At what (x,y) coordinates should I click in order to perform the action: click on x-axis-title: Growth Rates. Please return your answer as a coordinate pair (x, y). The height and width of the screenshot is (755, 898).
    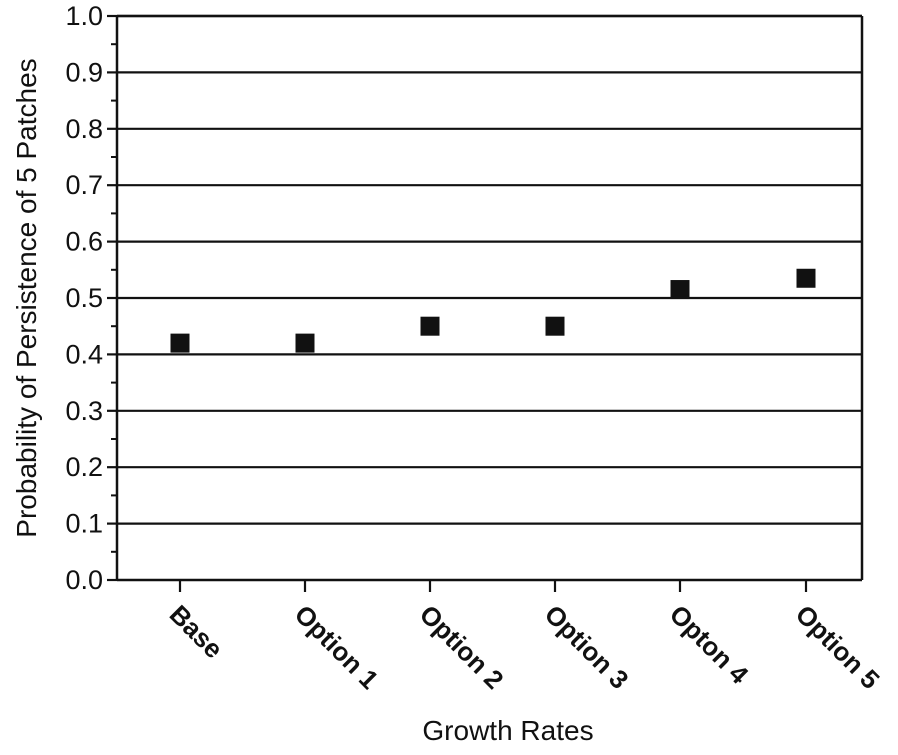
    Looking at the image, I should click on (507, 730).